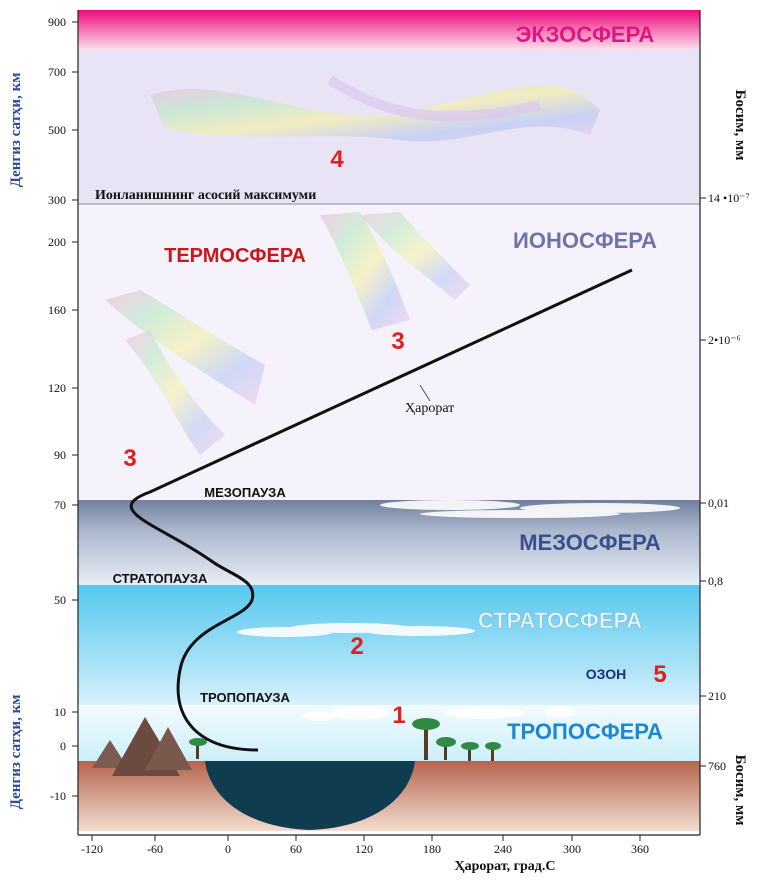 The height and width of the screenshot is (882, 766). Describe the element at coordinates (503, 849) in the screenshot. I see `x-tick-label: 240` at that location.